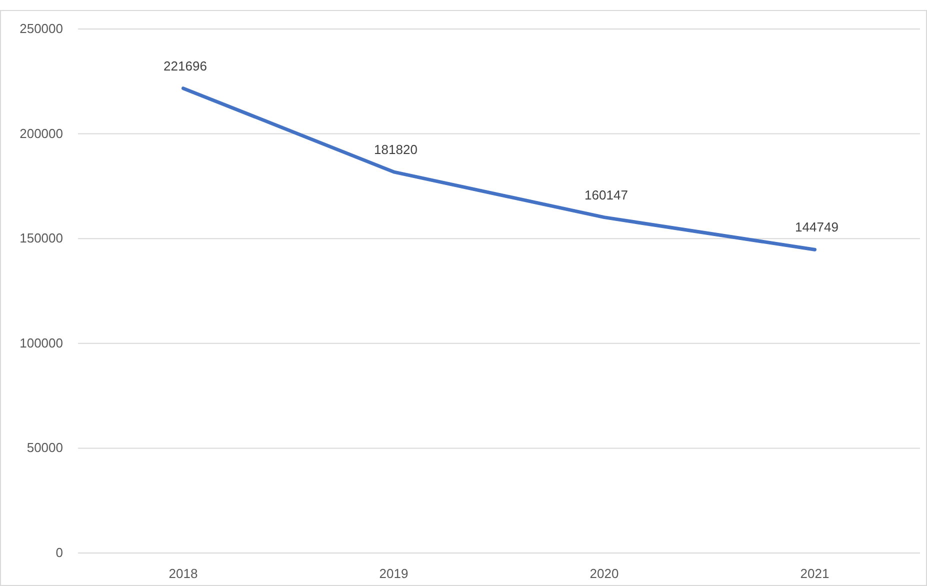  Describe the element at coordinates (396, 149) in the screenshot. I see `data-label: 181820` at that location.